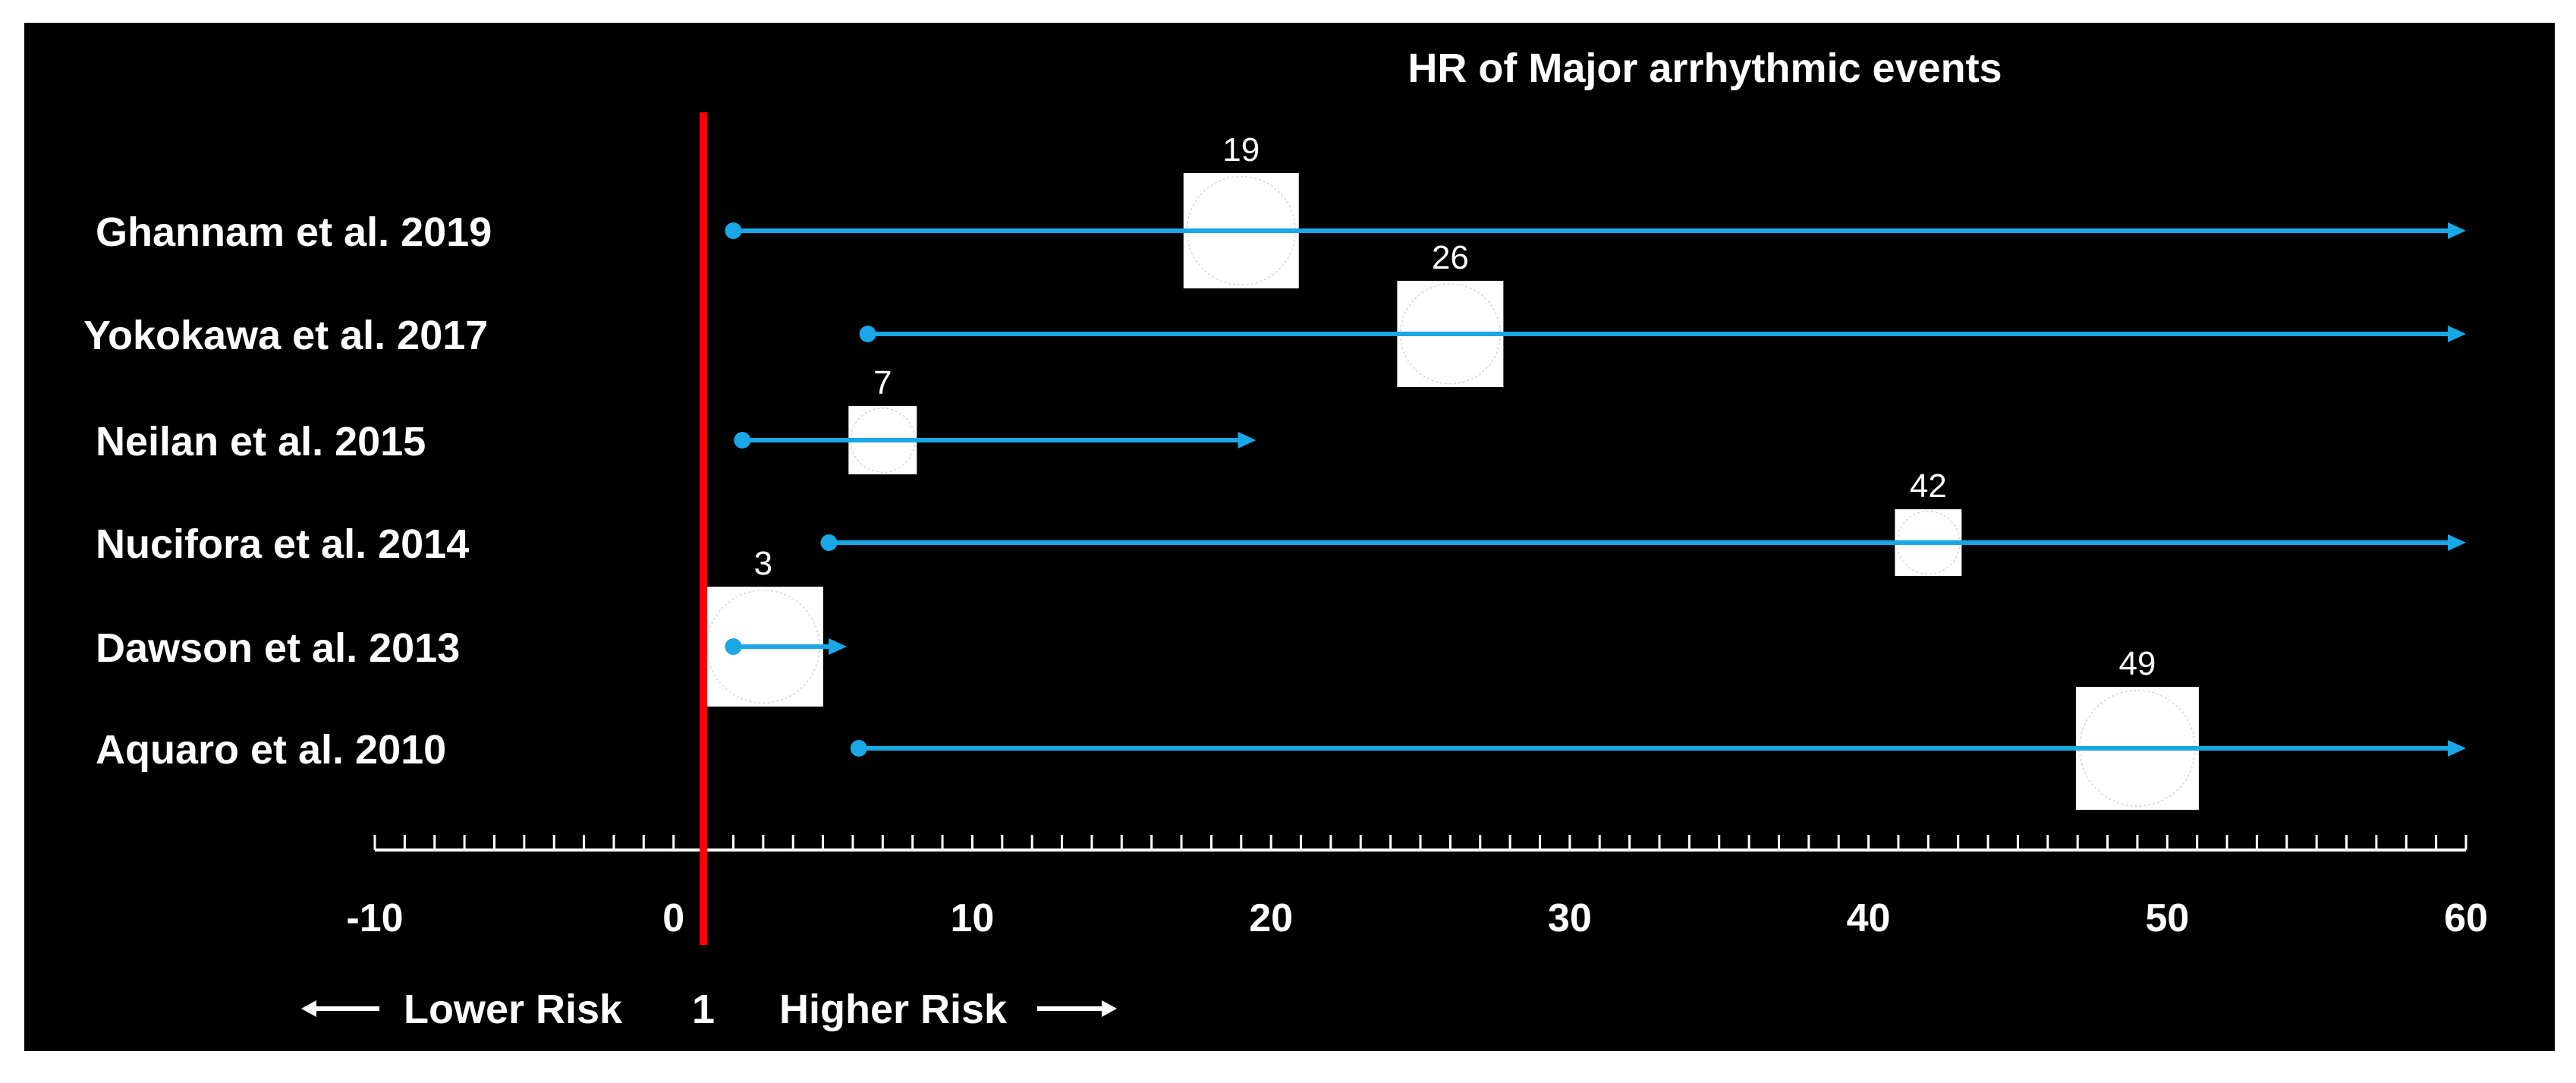 The image size is (2576, 1083). I want to click on study-row: Aquaro et al. 2010 49, so click(1281, 727).